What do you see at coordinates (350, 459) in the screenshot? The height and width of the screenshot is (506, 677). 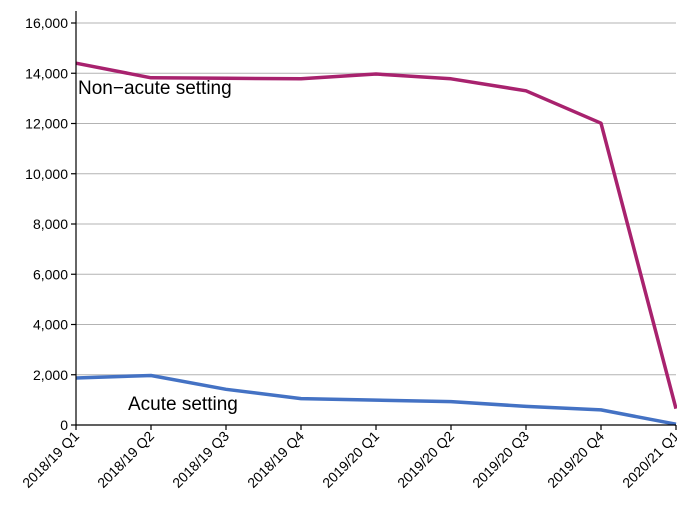 I see `x-tick-label-4: 2019/20 Q1` at bounding box center [350, 459].